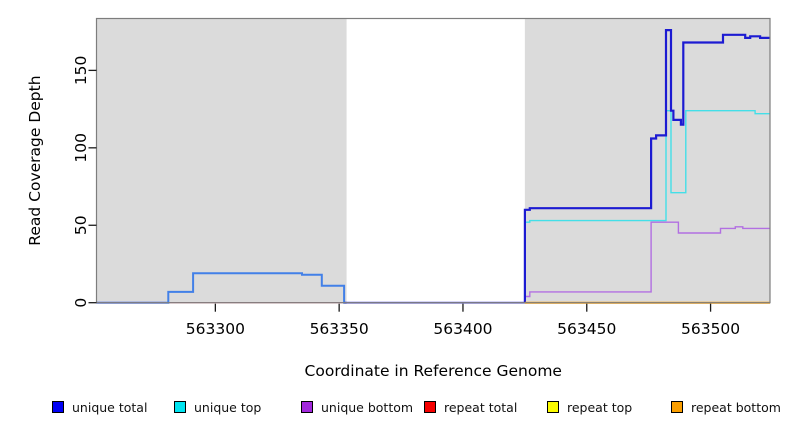 The width and height of the screenshot is (792, 432). I want to click on legend-item-unique-total: unique total, so click(99, 407).